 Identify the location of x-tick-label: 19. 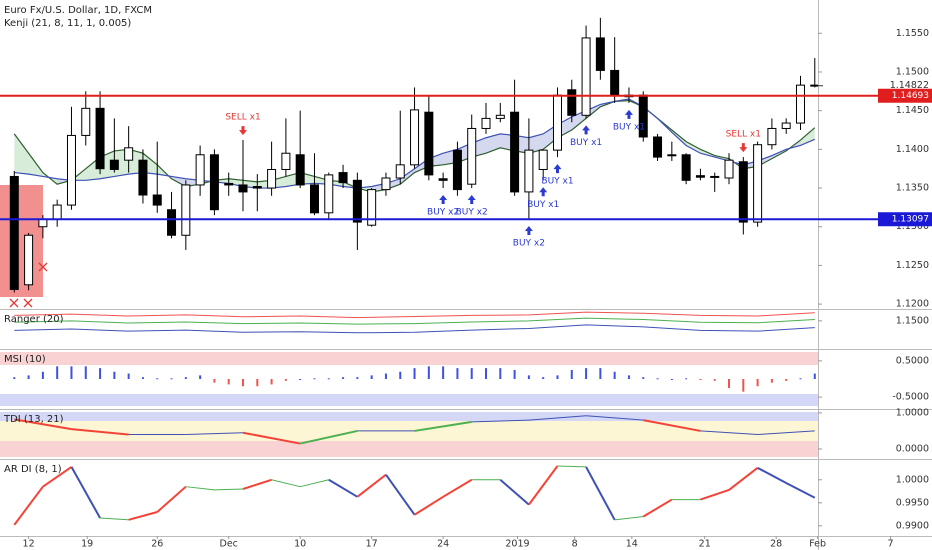
(87, 544).